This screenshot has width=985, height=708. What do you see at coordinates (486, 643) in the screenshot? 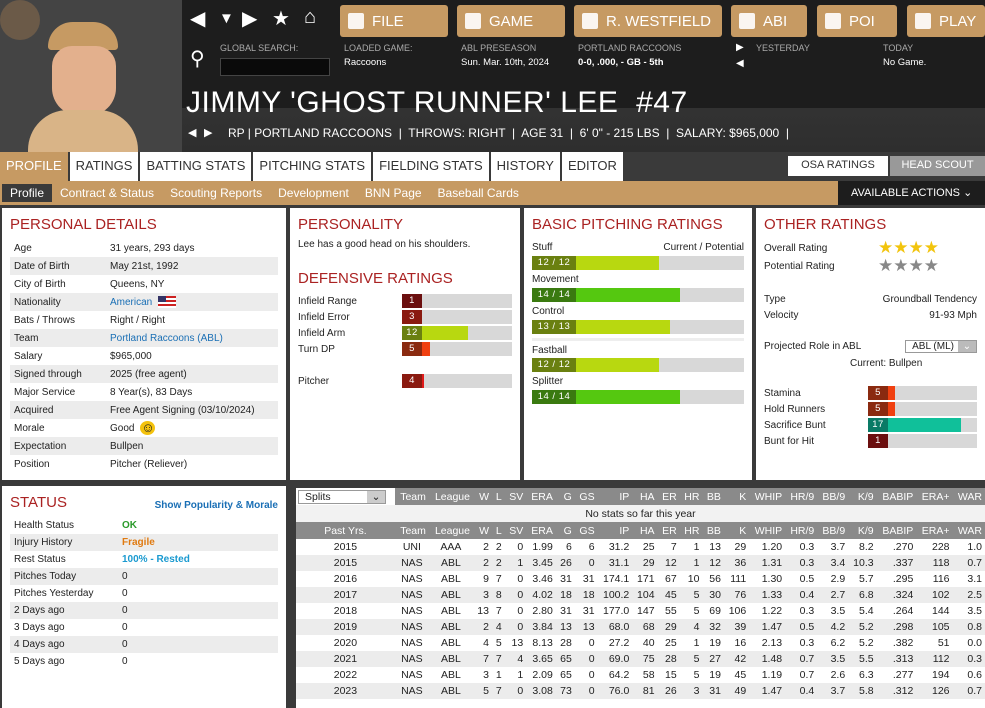
I see `stat-cell: 4` at bounding box center [486, 643].